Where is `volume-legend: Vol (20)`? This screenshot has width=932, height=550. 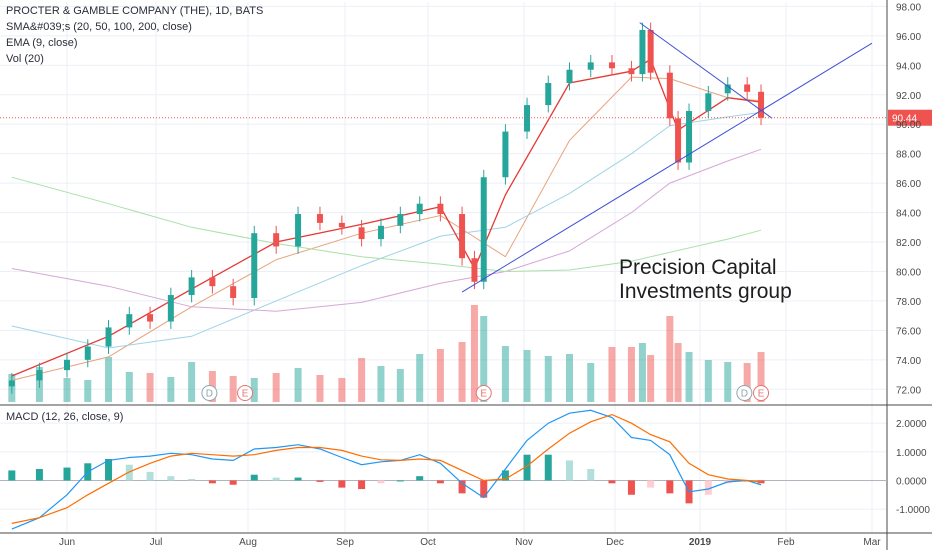
volume-legend: Vol (20) is located at coordinates (25, 59).